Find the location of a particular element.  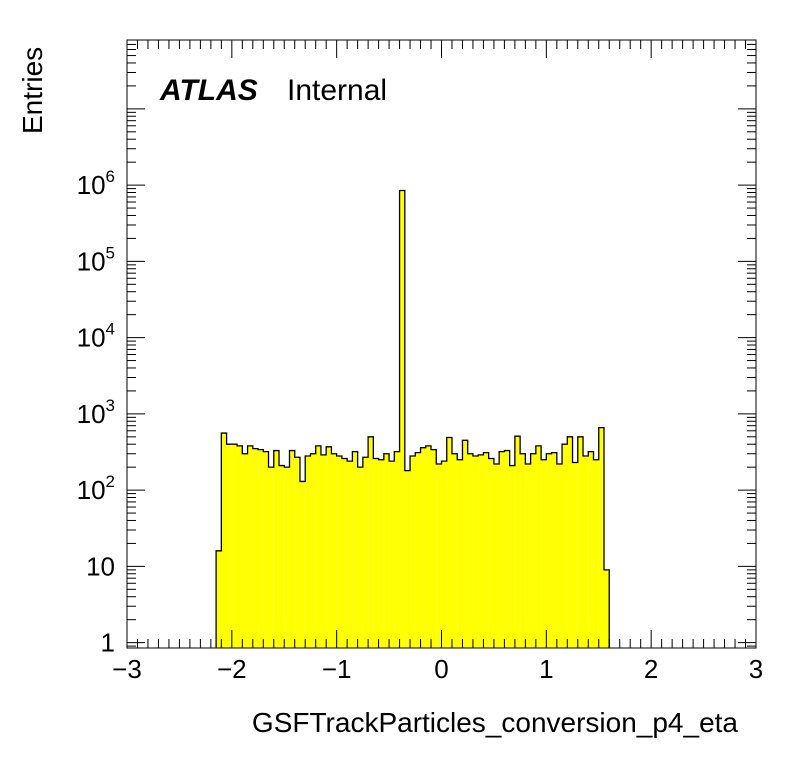

y-tick-labels: 1 10 10² 10³ 10⁴ 10⁵ 10⁶ is located at coordinates (96, 412).